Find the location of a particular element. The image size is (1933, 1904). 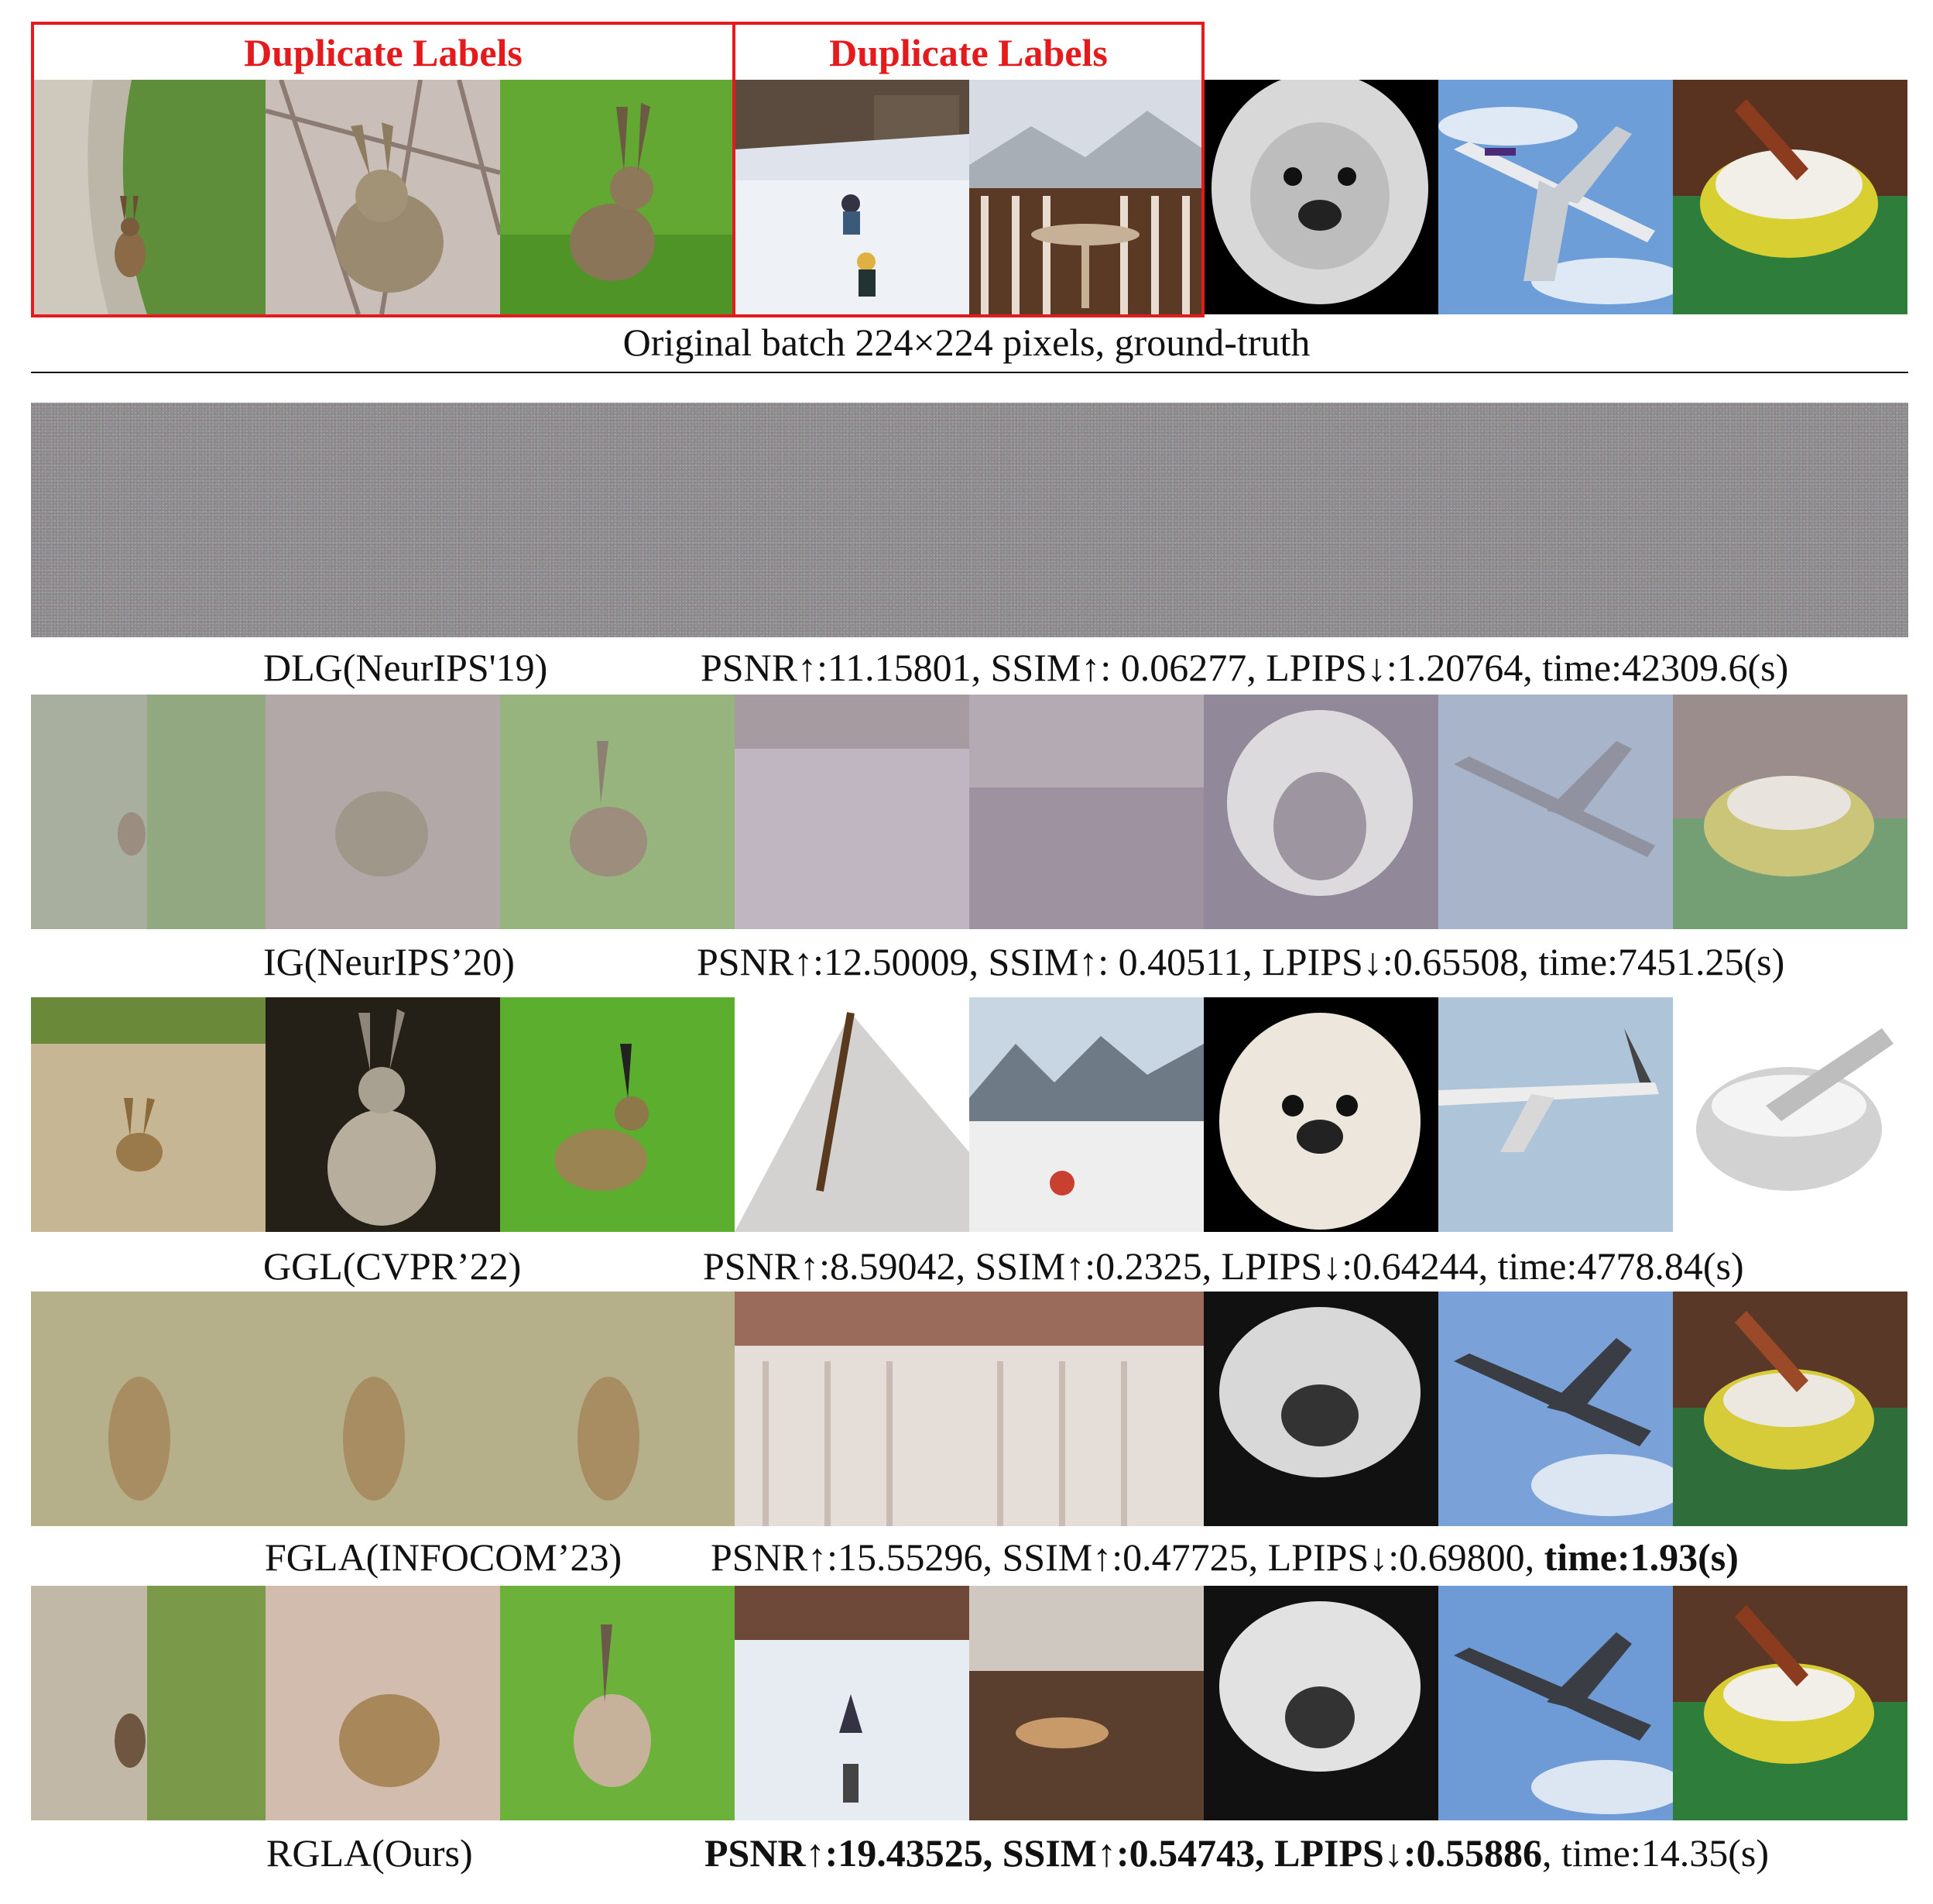

balcony-view-image is located at coordinates (1086, 197).